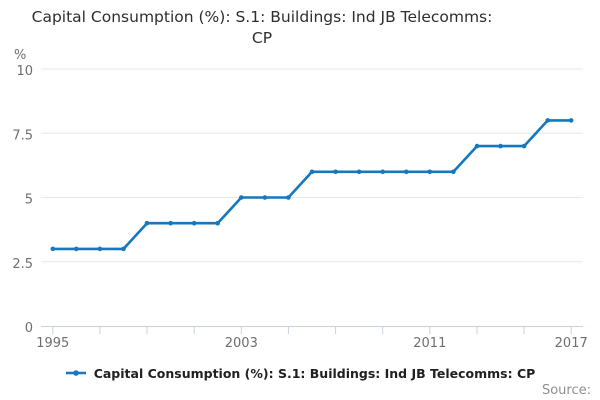 This screenshot has height=400, width=600. What do you see at coordinates (429, 343) in the screenshot?
I see `x-axis-tick-label: 2011` at bounding box center [429, 343].